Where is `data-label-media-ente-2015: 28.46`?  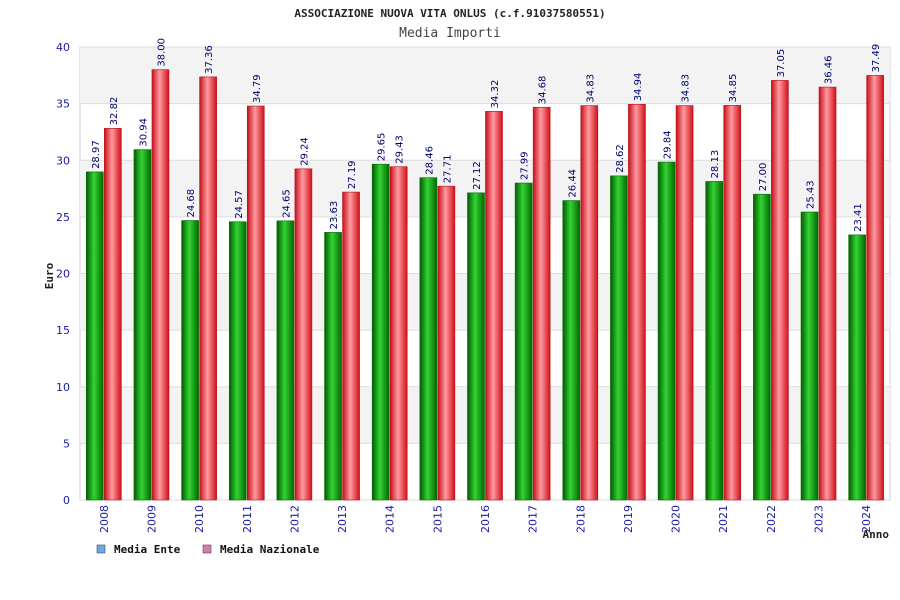
data-label-media-ente-2015: 28.46 is located at coordinates (429, 160).